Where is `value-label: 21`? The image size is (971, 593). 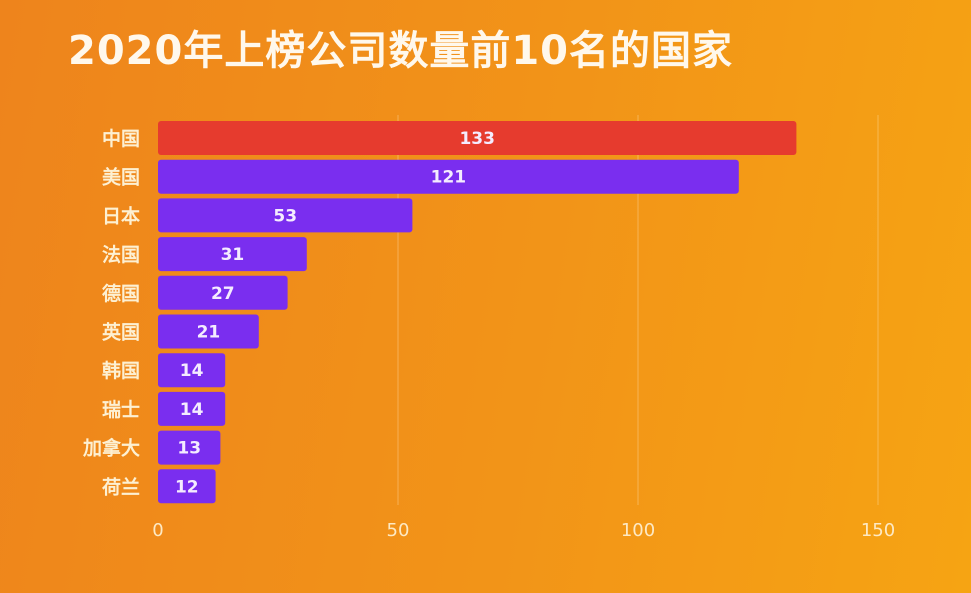 value-label: 21 is located at coordinates (209, 333).